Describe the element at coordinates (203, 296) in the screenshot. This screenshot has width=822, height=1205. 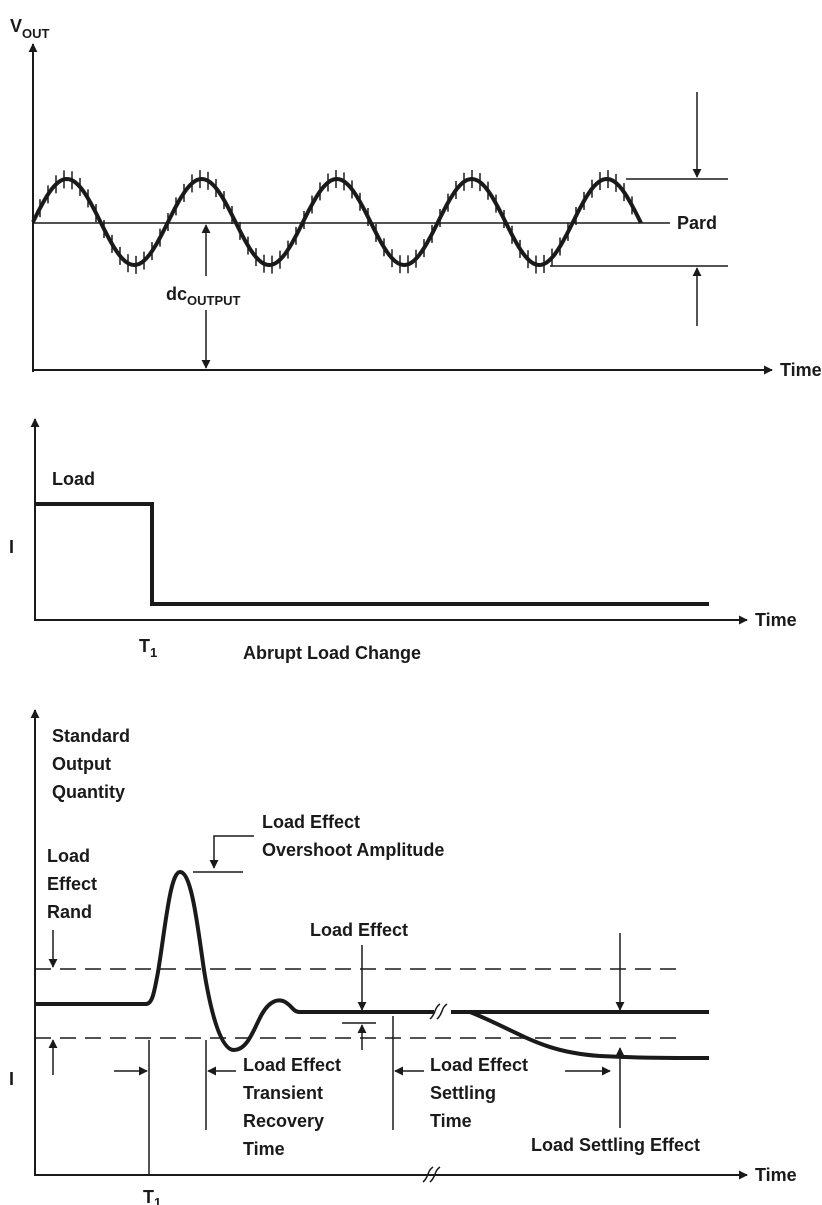
I see `dc-output-label: dcOUTPUT` at that location.